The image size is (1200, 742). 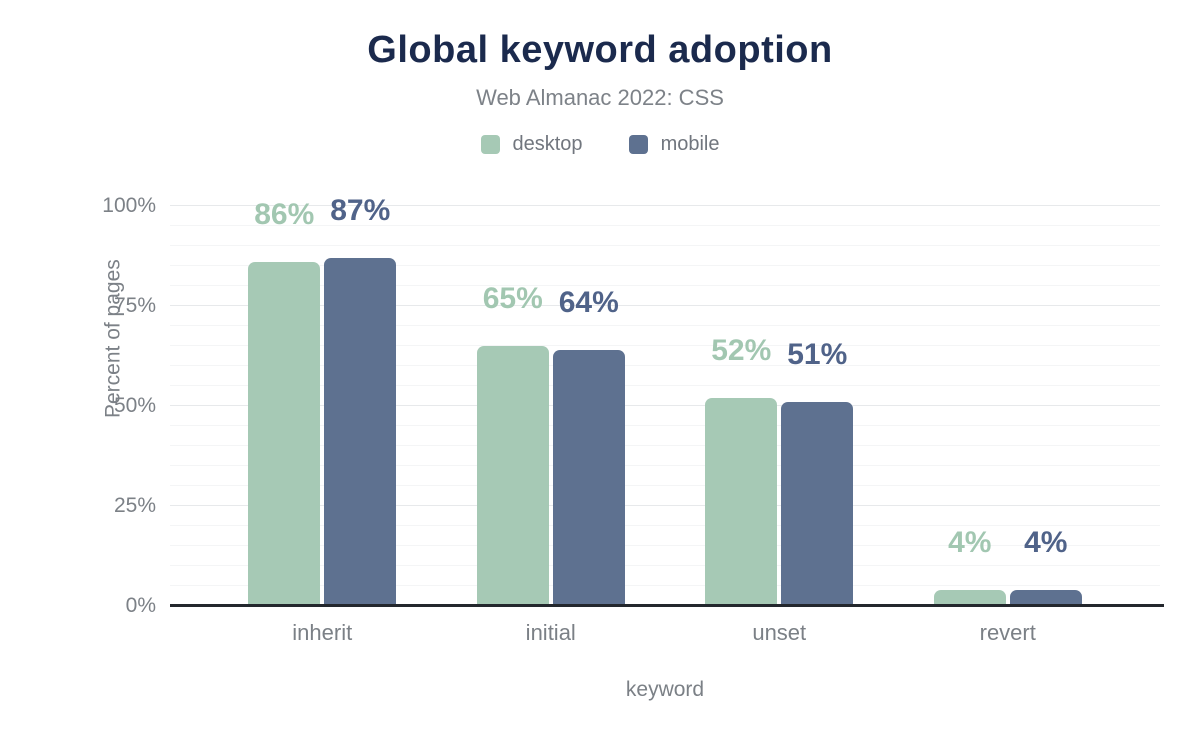 What do you see at coordinates (1046, 542) in the screenshot?
I see `value-label-mobile-revert: 4%` at bounding box center [1046, 542].